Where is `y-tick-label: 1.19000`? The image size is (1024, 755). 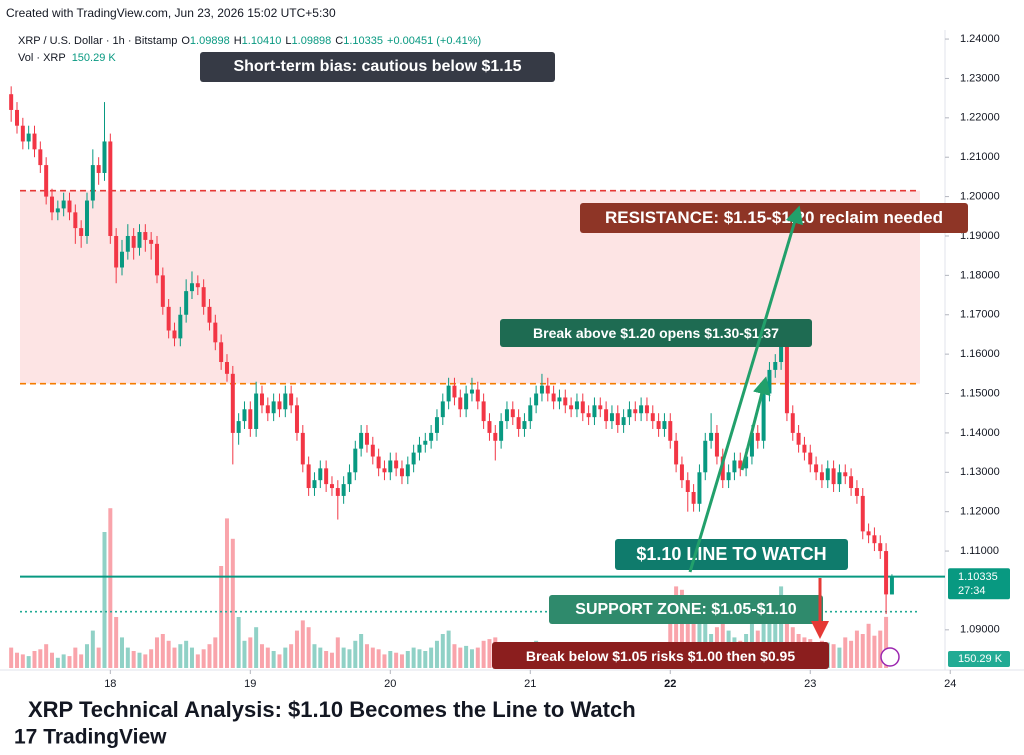
y-tick-label: 1.19000 is located at coordinates (980, 236).